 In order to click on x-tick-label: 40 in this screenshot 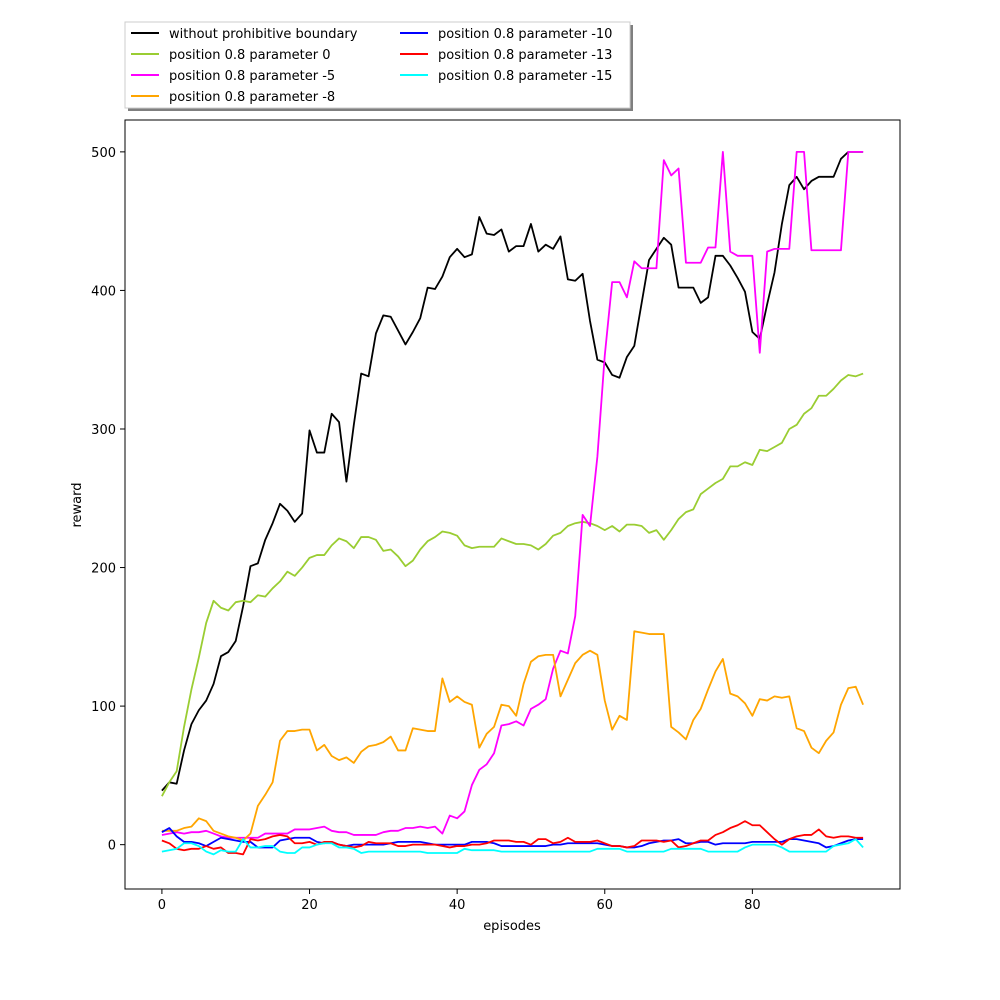, I will do `click(457, 905)`.